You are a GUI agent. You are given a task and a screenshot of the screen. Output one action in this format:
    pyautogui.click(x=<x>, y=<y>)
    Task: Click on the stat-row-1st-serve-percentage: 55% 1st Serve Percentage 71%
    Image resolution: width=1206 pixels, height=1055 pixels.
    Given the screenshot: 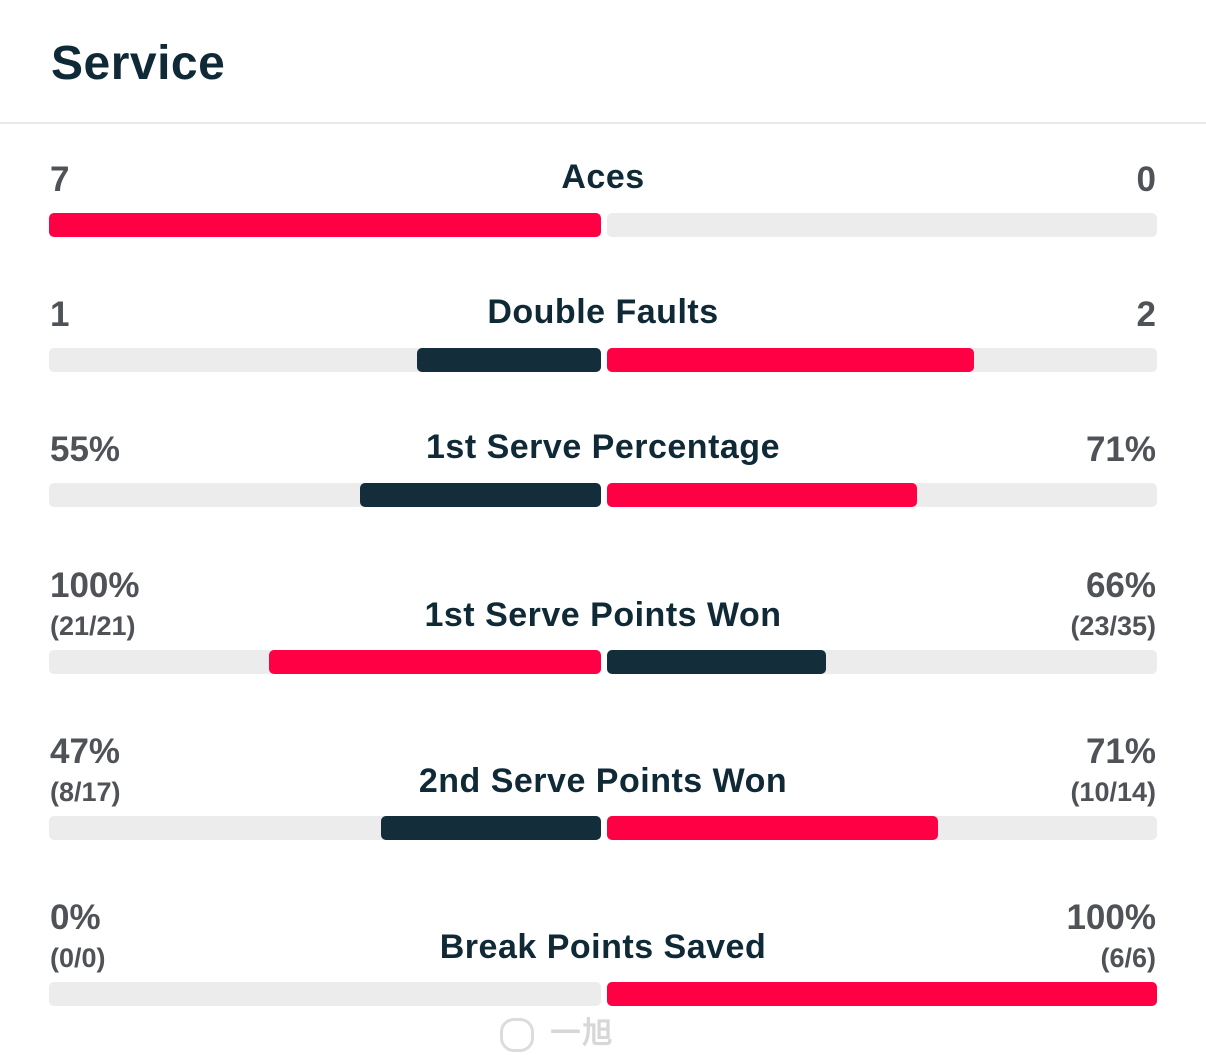 What is the action you would take?
    pyautogui.click(x=603, y=480)
    